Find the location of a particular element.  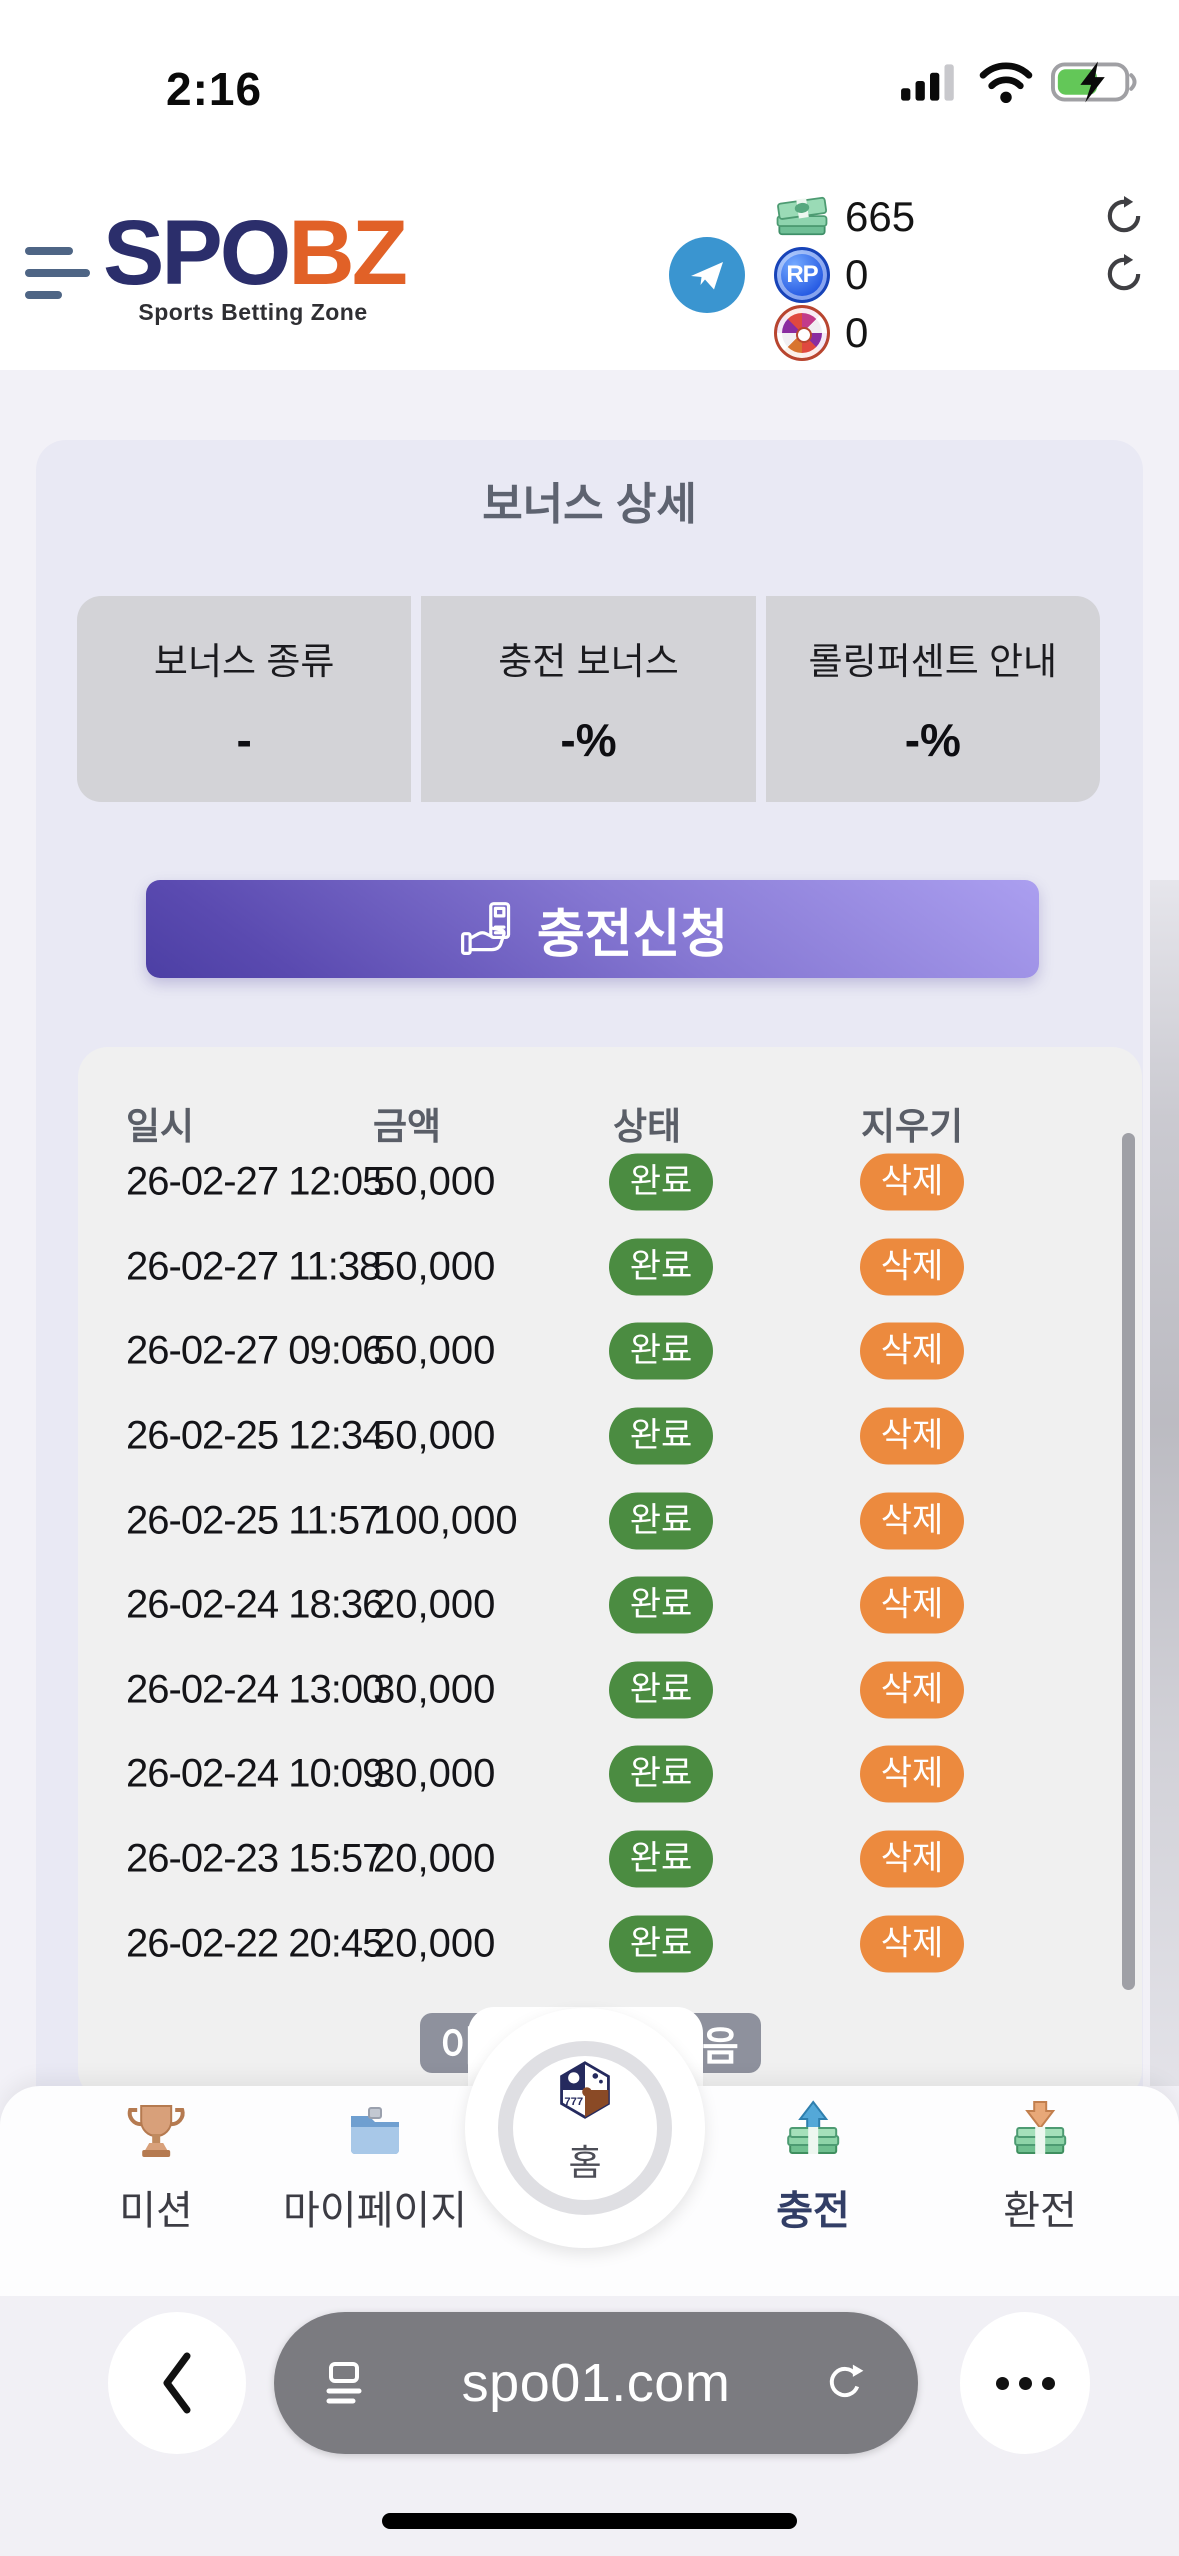

row-amount: 100,000 is located at coordinates (445, 1520).